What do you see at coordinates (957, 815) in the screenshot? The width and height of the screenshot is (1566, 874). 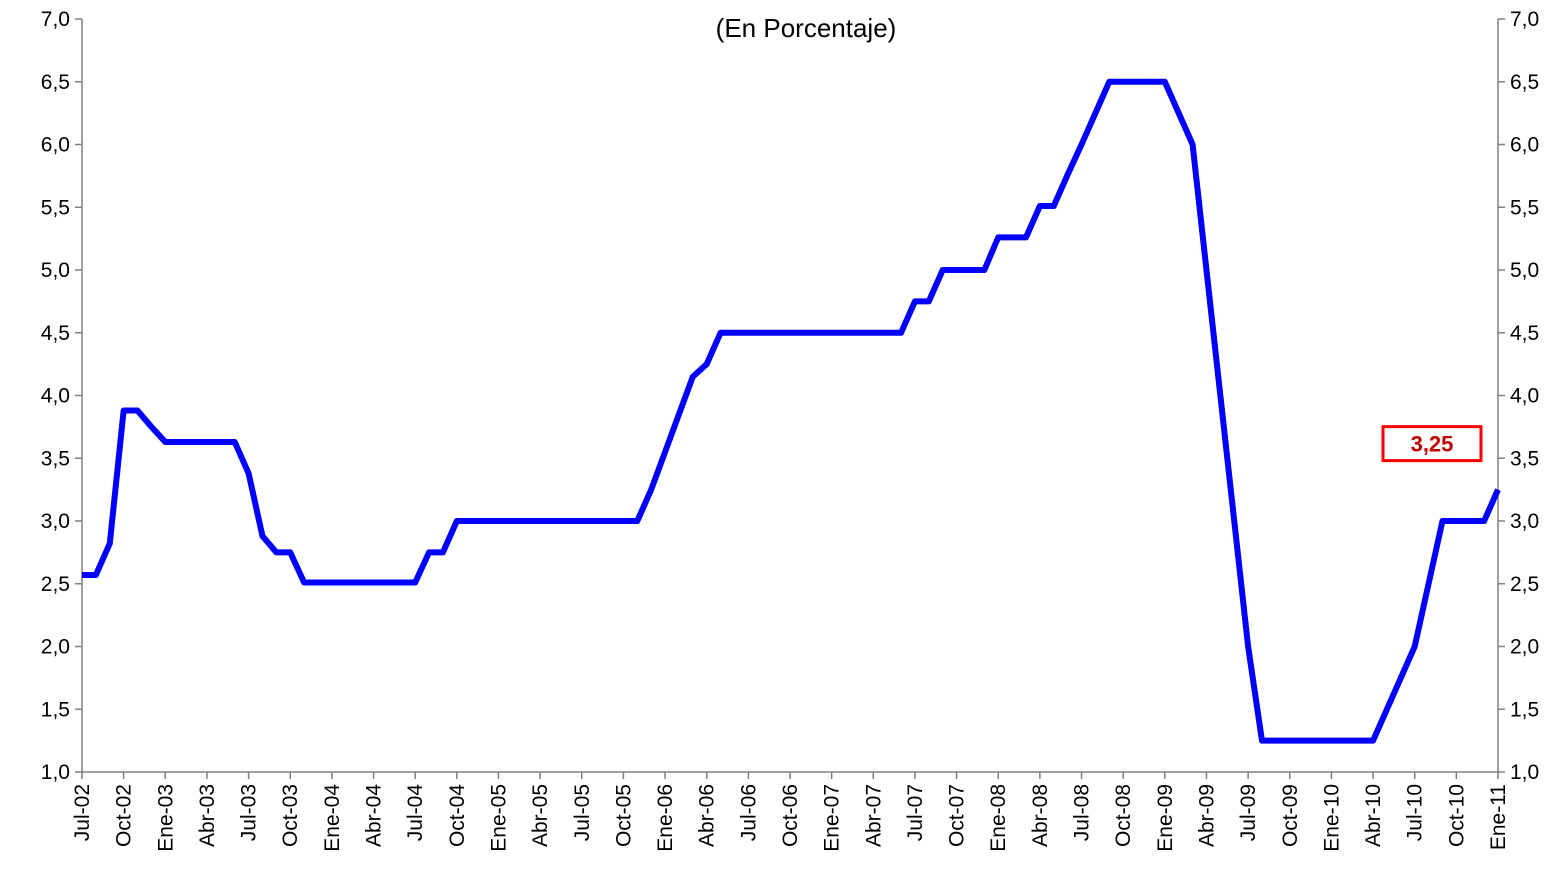 I see `x-tick-label: Oct-07` at bounding box center [957, 815].